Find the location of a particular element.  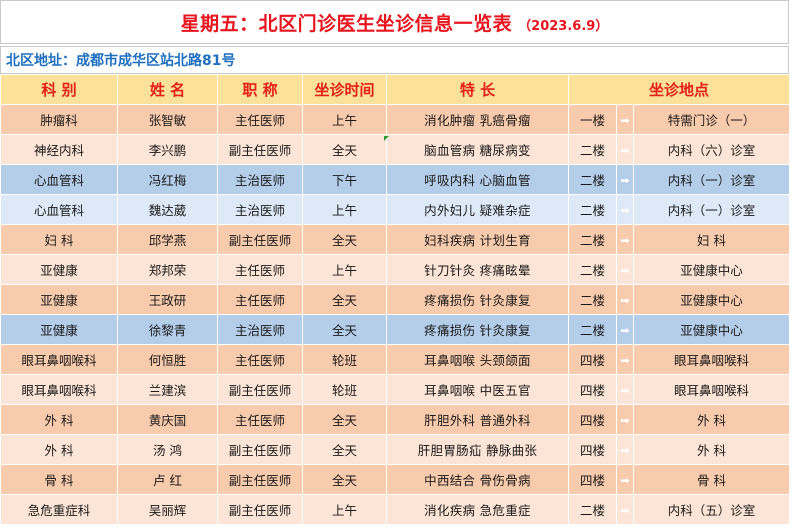

cell-doctor-name: 冯红梅 is located at coordinates (167, 179).